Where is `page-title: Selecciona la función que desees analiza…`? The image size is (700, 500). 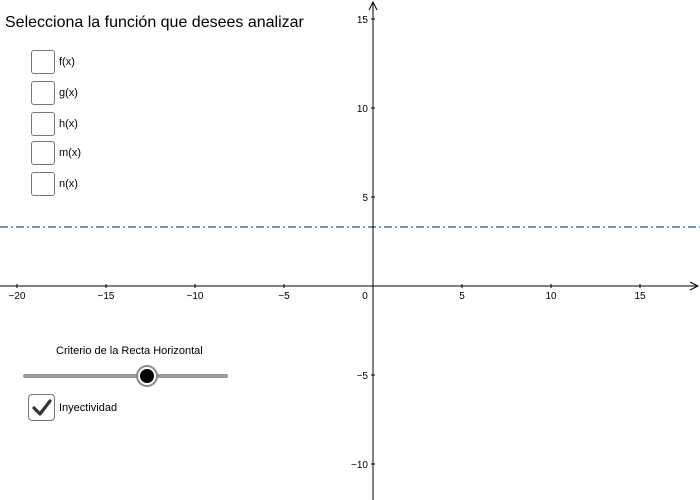 page-title: Selecciona la función que desees analiza… is located at coordinates (156, 23).